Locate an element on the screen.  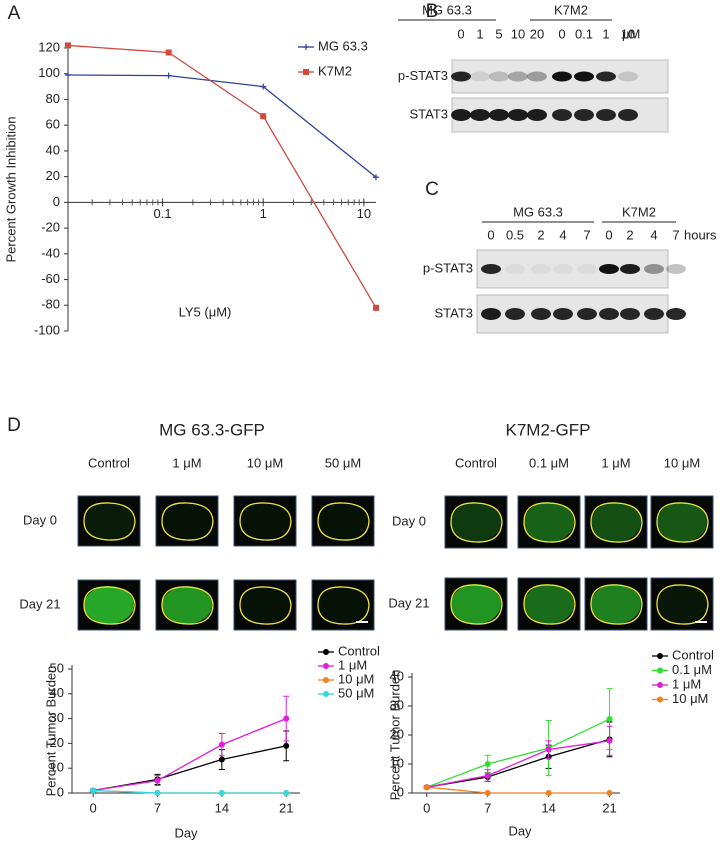
lane-unit: μM is located at coordinates (631, 33).